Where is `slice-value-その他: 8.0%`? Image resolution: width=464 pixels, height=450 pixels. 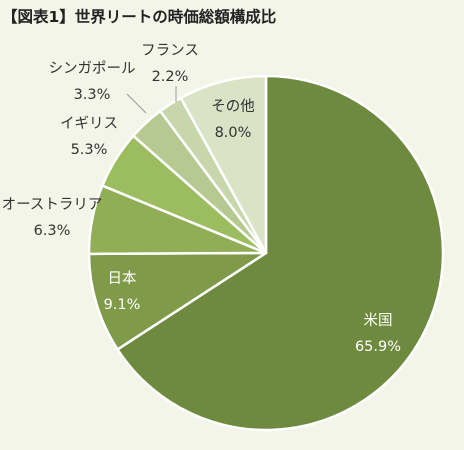
slice-value-その他: 8.0% is located at coordinates (233, 133).